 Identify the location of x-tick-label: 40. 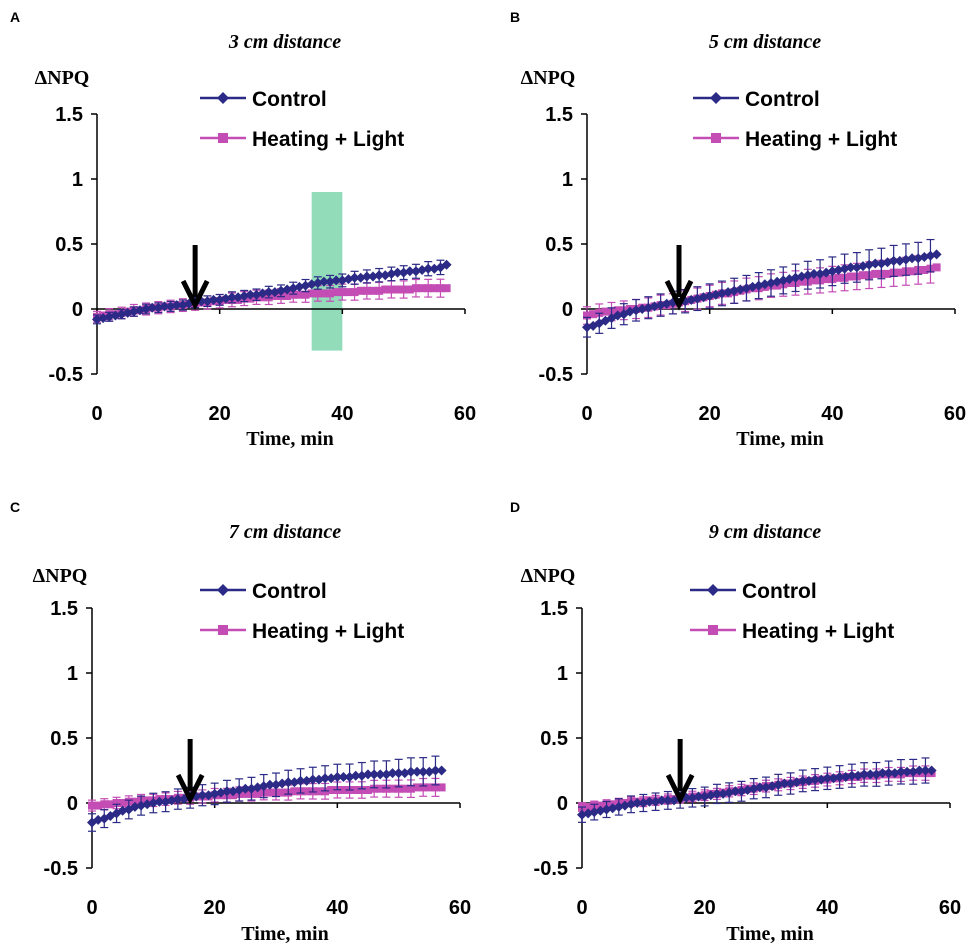
(342, 414).